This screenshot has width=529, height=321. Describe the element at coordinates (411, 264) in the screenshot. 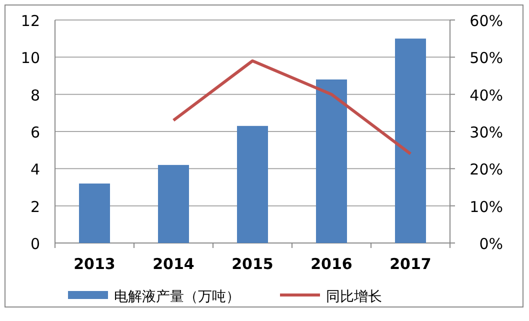

I see `x-tick-label: 2017` at that location.